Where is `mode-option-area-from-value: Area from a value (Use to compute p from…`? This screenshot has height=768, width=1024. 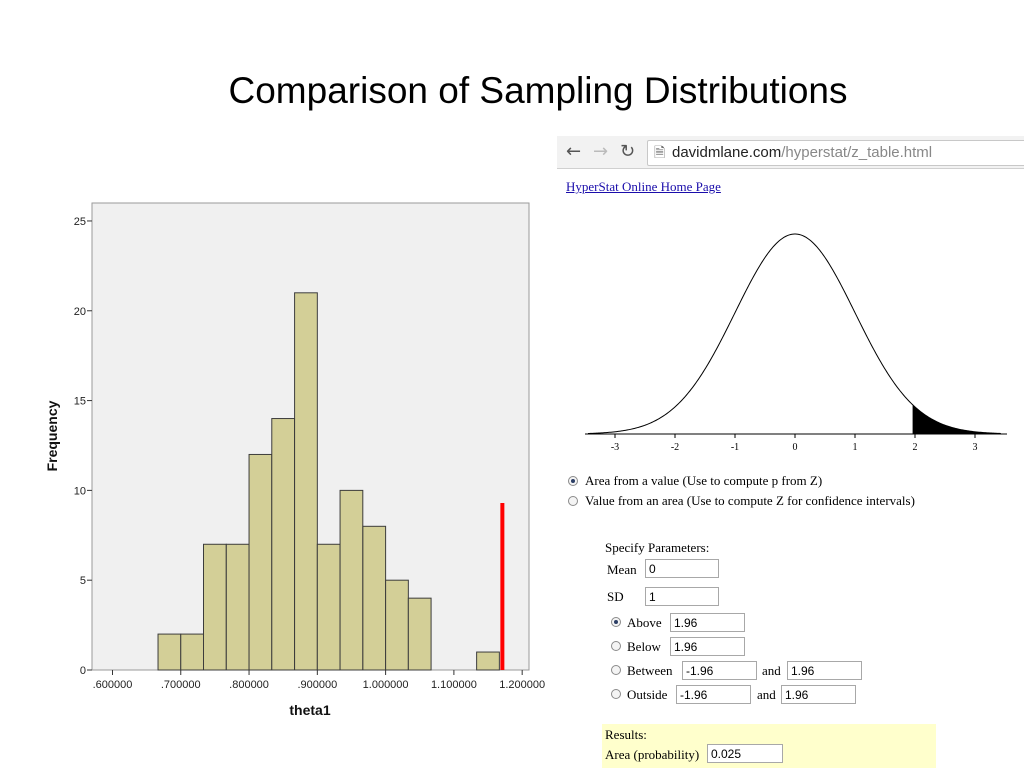
mode-option-area-from-value: Area from a value (Use to compute p from… is located at coordinates (695, 481).